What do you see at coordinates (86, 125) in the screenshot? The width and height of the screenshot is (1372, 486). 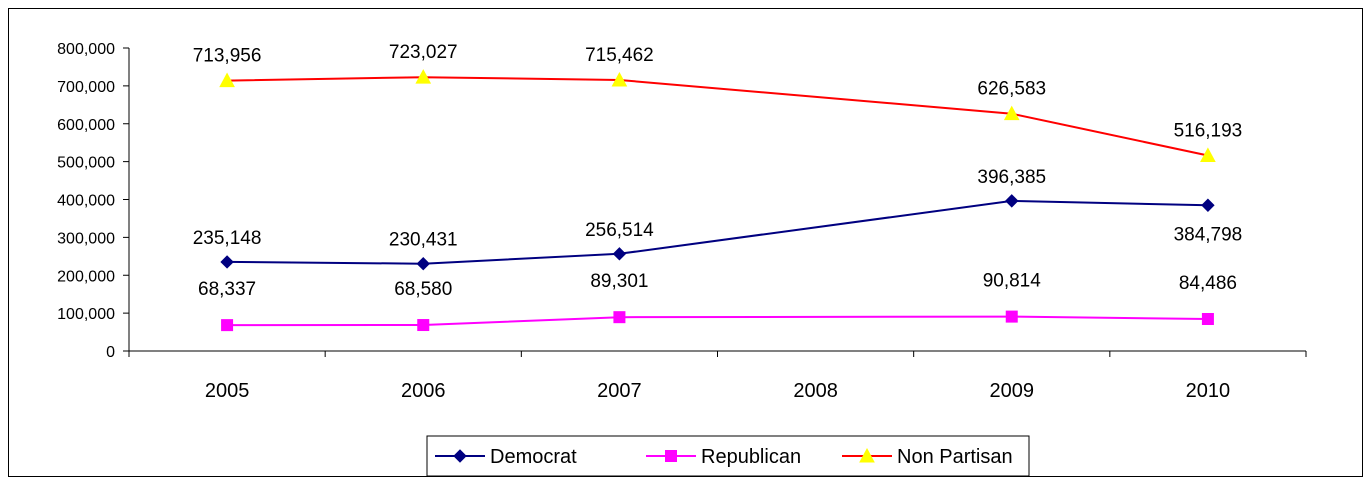 I see `y-tick-label: 600,000` at bounding box center [86, 125].